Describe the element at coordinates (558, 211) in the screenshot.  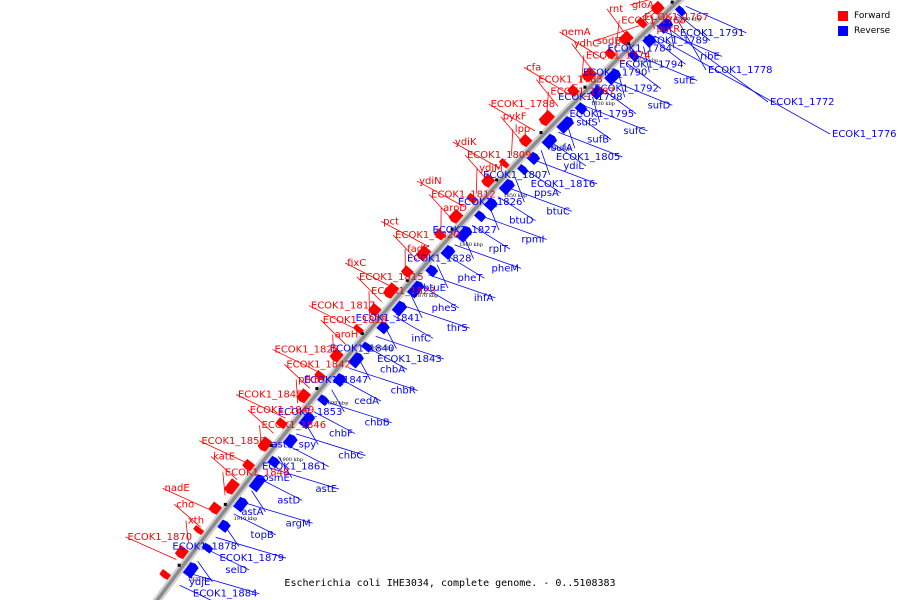
I see `reverse-gene-label-21: btuC` at that location.